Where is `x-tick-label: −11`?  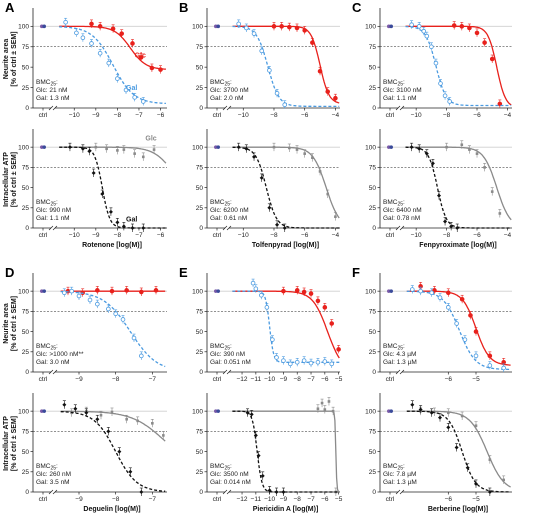
x-tick-label: −11 is located at coordinates (256, 379).